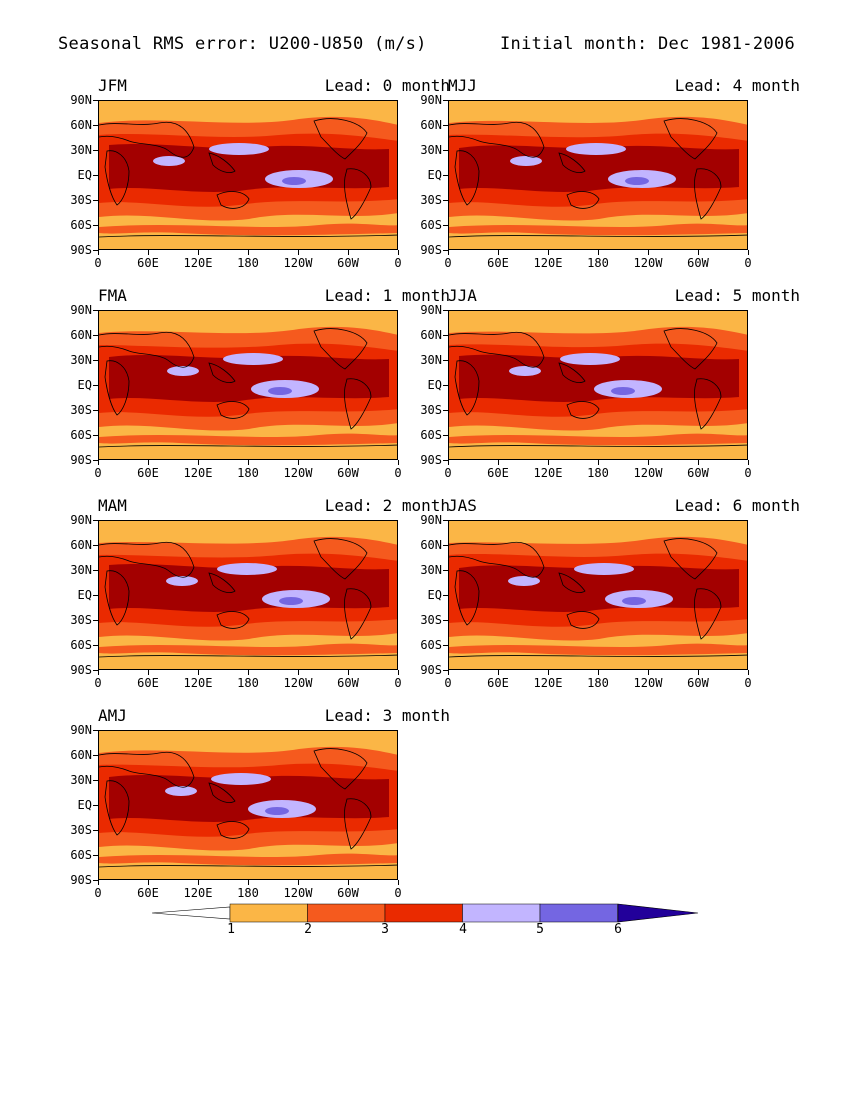 The width and height of the screenshot is (850, 1100). I want to click on panel-lead: Lead: 2 month, so click(387, 505).